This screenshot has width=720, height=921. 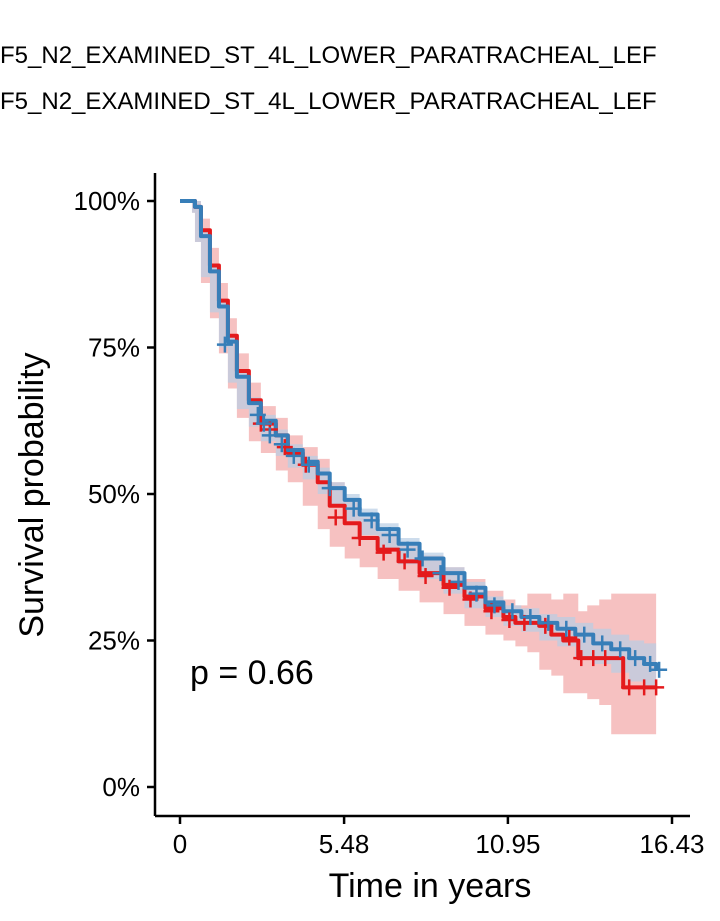 I want to click on x-tick-label: 10.95, so click(x=507, y=844).